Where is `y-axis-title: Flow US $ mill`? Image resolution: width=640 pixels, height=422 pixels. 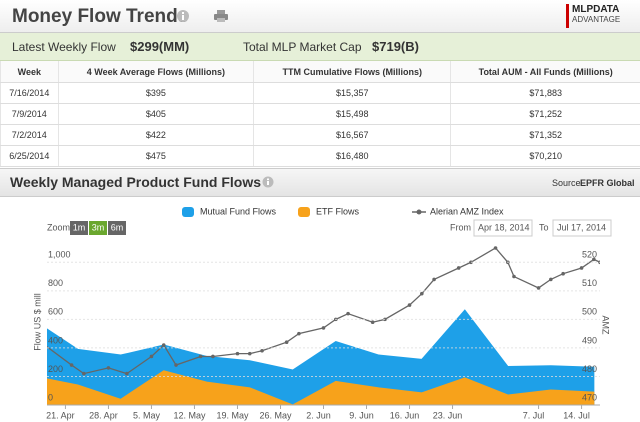
y-axis-title: Flow US $ mill is located at coordinates (37, 322).